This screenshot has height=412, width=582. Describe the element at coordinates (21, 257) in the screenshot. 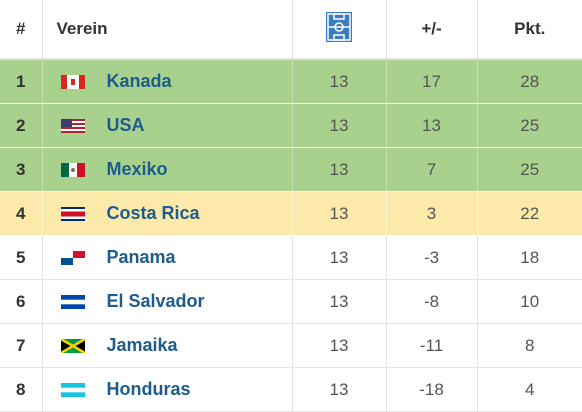

I see `rank: 5` at that location.